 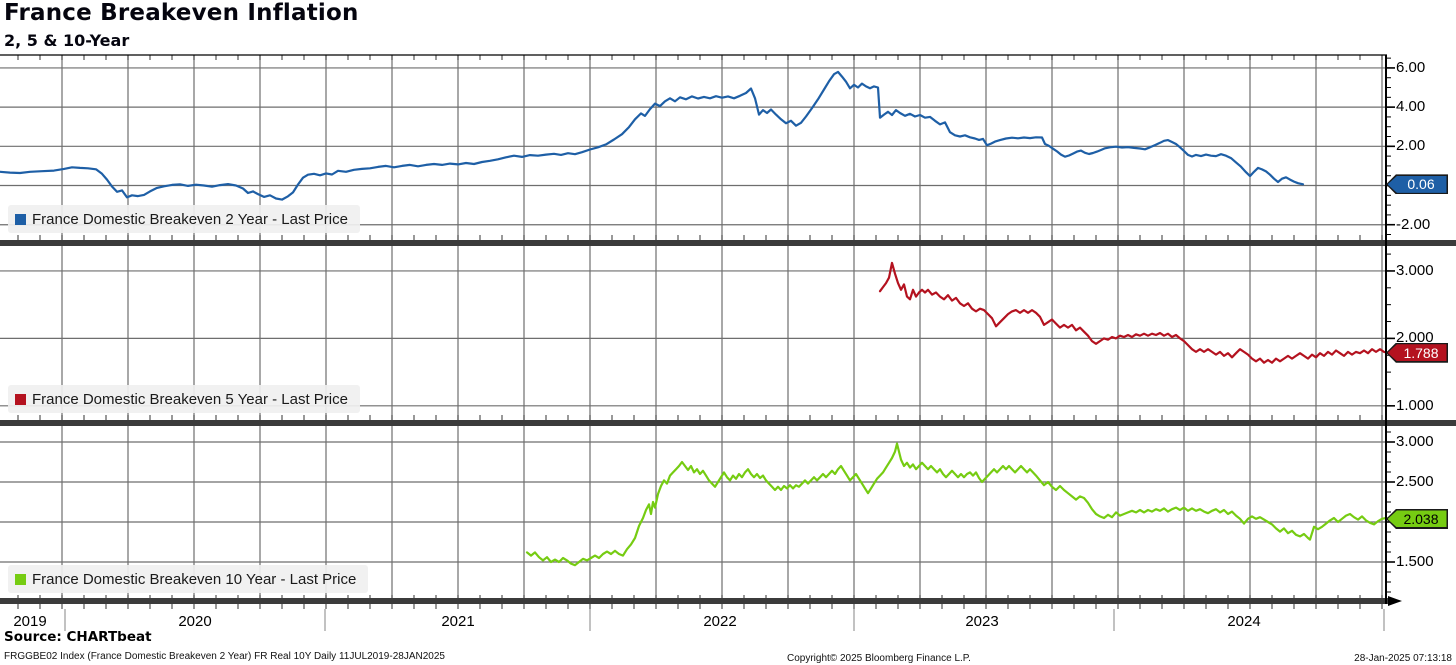 What do you see at coordinates (67, 40) in the screenshot?
I see `page-subtitle: 2, 5 & 10-Year` at bounding box center [67, 40].